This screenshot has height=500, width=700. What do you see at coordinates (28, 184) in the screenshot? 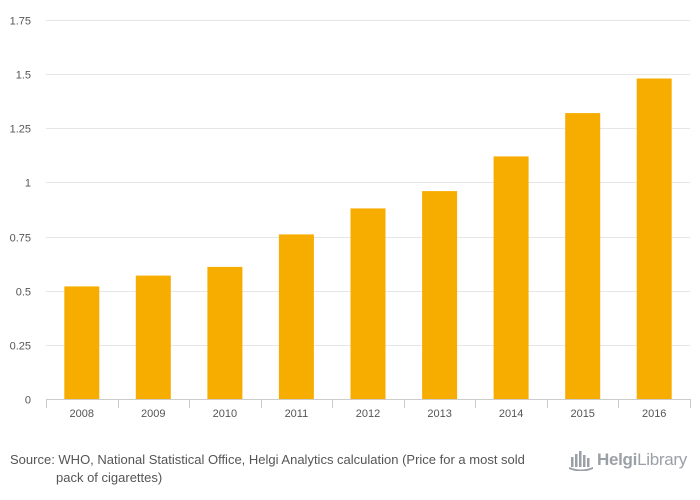
I see `y-tick-label: 1` at bounding box center [28, 184].